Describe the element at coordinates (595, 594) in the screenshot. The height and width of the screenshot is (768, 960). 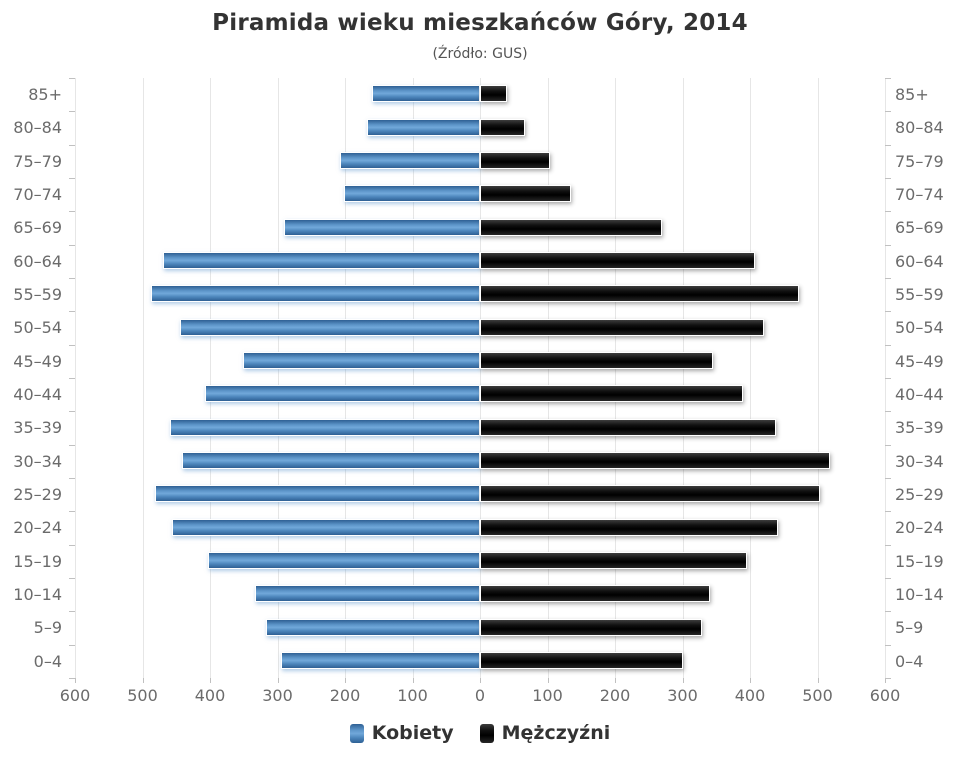
I see `bar-mezczyzni-10–14` at that location.